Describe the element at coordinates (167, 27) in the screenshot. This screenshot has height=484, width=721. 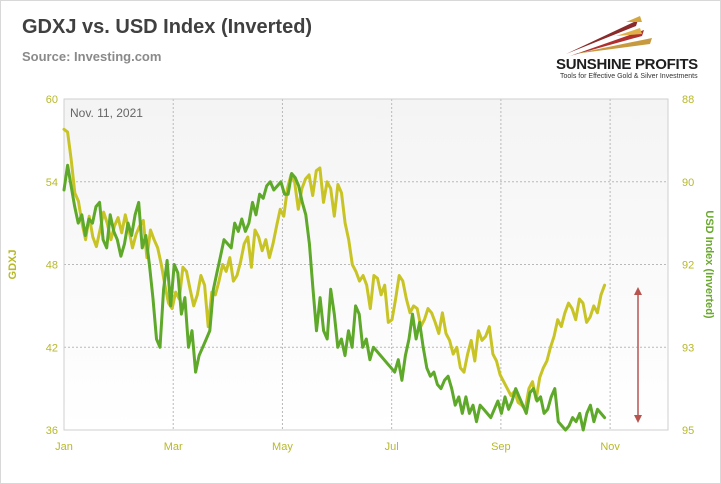
I see `chart-title: GDXJ vs. USD Index (Inverted)` at that location.